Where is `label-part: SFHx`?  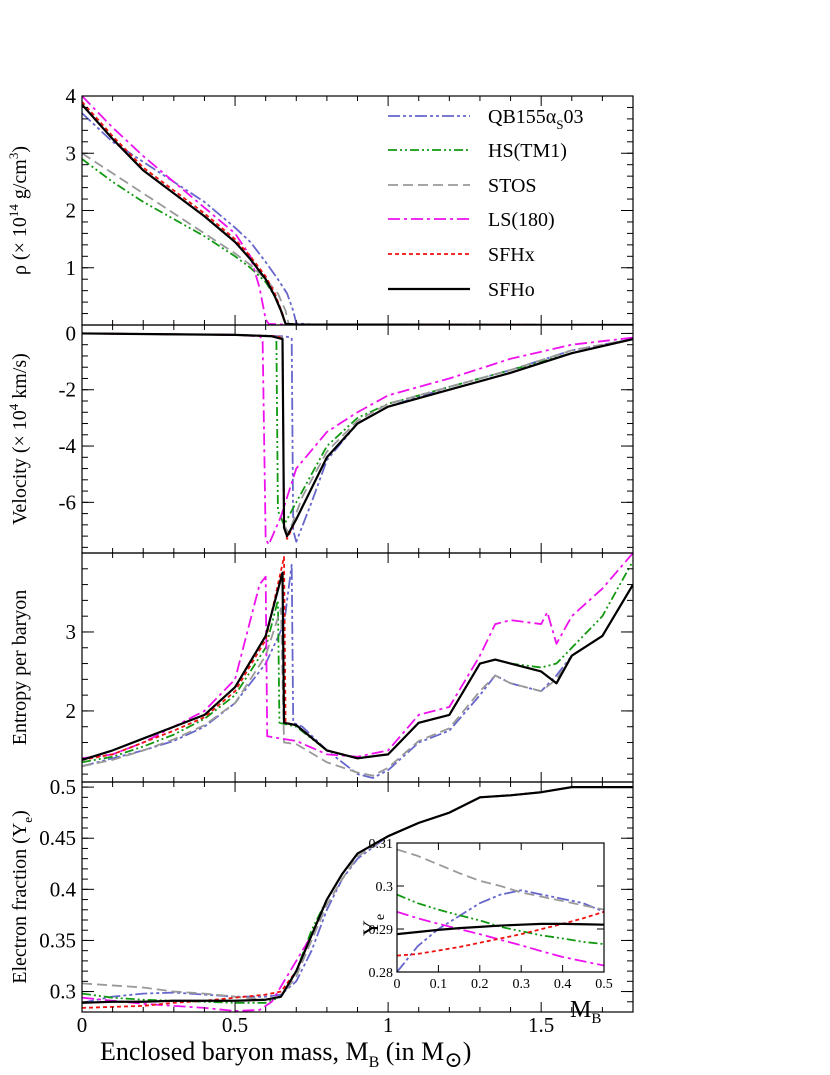
label-part: SFHx is located at coordinates (511, 255).